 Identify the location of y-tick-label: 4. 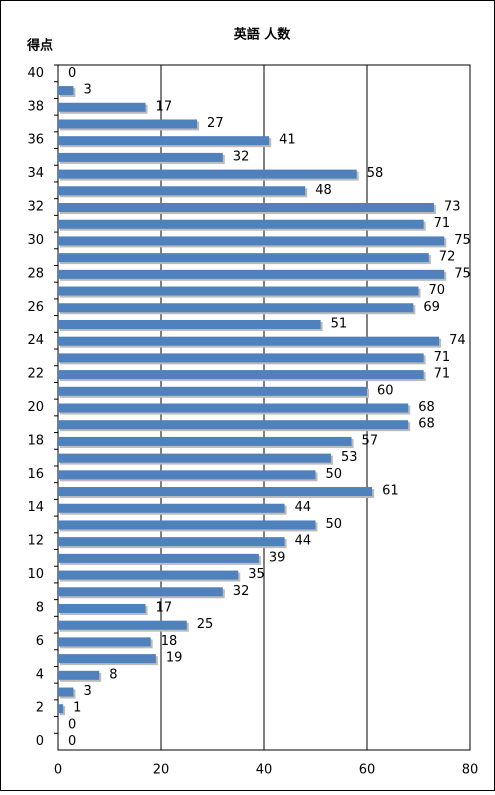
(40, 674).